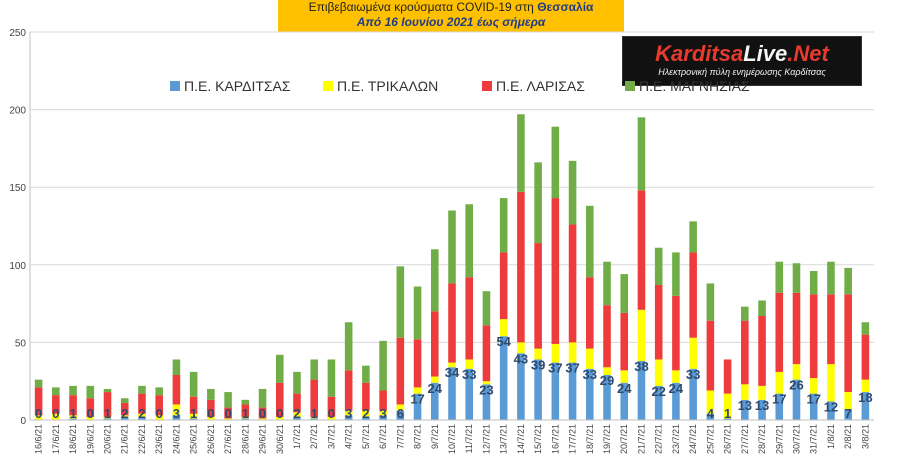 The width and height of the screenshot is (900, 469). Describe the element at coordinates (573, 439) in the screenshot. I see `x-tick-label: 17/7/21` at that location.